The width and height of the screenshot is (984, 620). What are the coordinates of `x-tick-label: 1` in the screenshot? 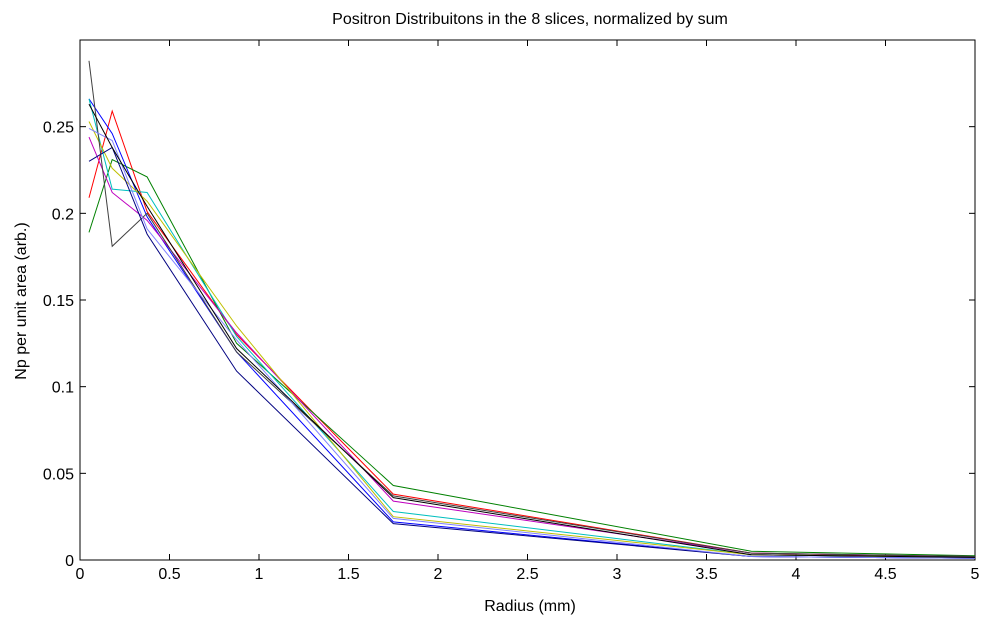 It's located at (259, 574).